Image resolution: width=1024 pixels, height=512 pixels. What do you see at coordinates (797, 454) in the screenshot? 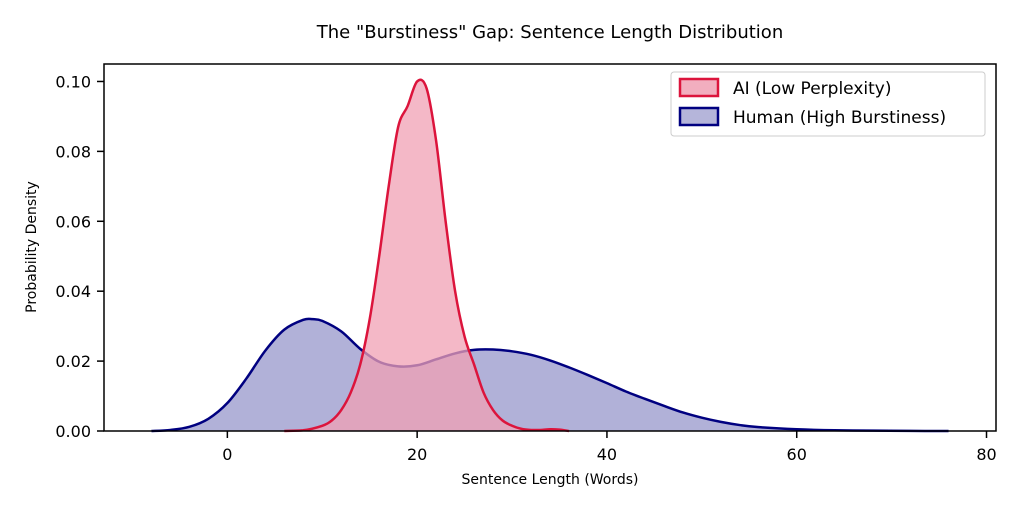
I see `x-tick-label: 60` at bounding box center [797, 454].